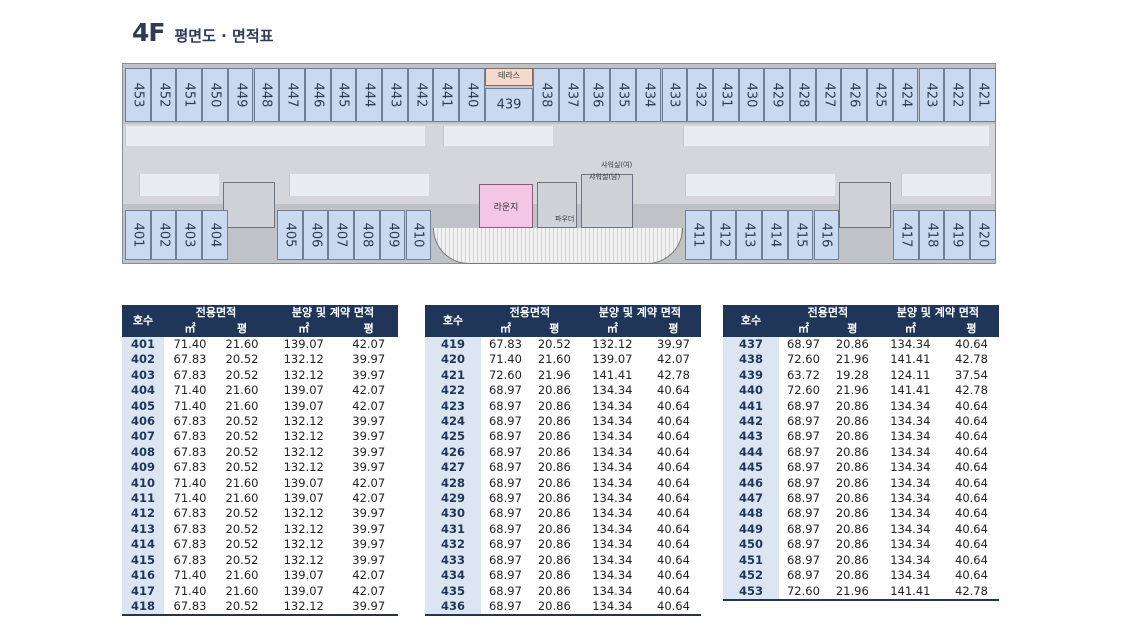 This screenshot has width=1122, height=637. What do you see at coordinates (260, 560) in the screenshot?
I see `table-row: 415 67.83 20.52 132.12 39.97` at bounding box center [260, 560].